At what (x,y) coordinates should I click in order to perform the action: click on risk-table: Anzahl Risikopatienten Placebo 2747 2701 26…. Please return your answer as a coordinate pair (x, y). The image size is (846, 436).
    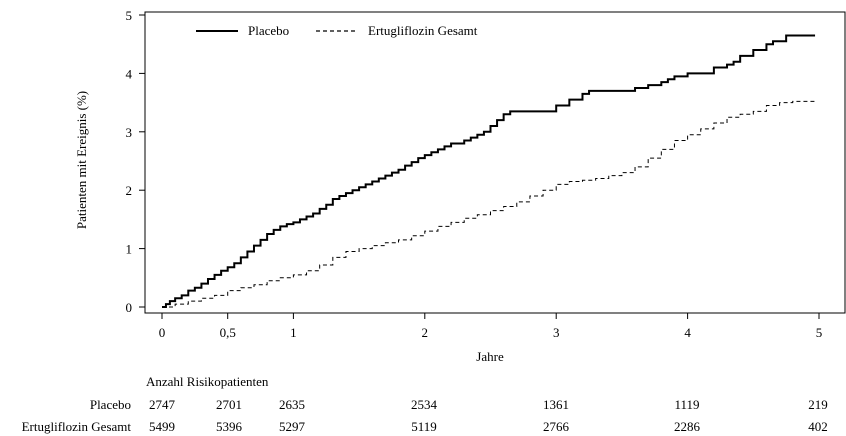
    Looking at the image, I should click on (425, 404).